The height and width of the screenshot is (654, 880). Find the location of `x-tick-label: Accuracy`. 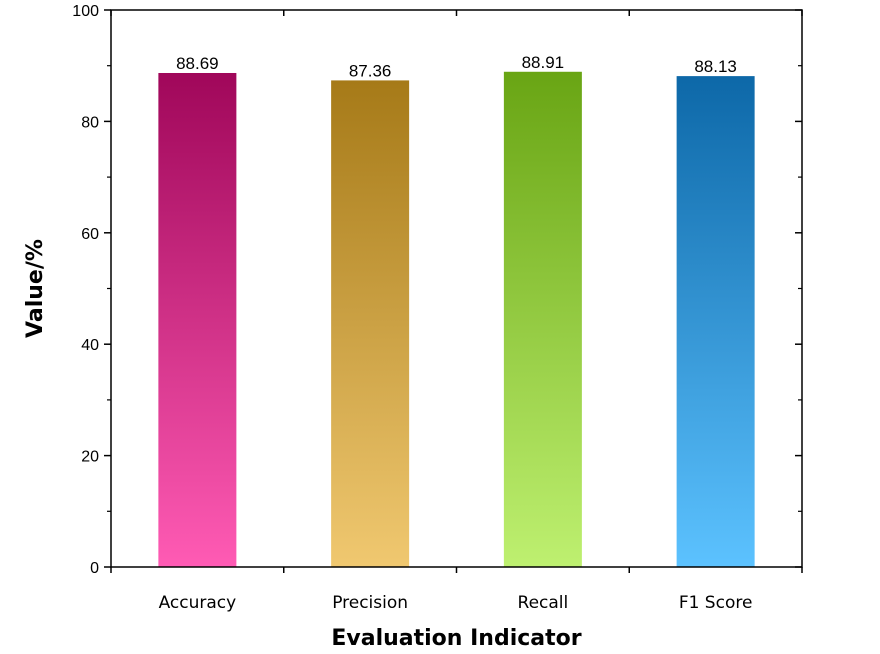

x-tick-label: Accuracy is located at coordinates (198, 603).